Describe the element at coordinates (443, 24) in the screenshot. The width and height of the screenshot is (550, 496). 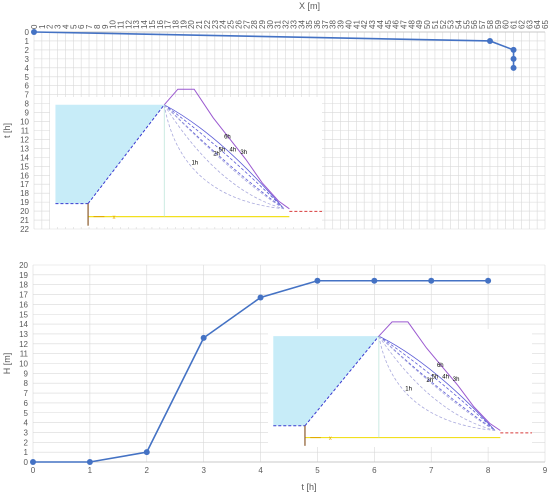
I see `x-tick-label: 52` at that location.